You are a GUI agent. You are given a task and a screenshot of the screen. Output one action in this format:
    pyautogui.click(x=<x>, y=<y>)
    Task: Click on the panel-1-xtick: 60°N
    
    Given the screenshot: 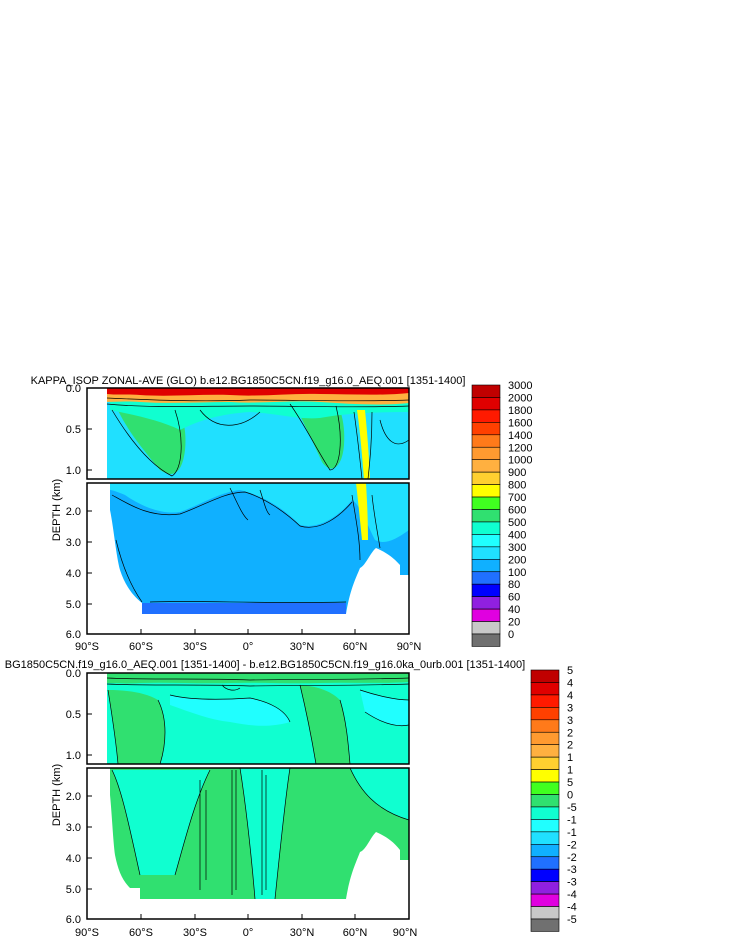 What is the action you would take?
    pyautogui.click(x=355, y=647)
    